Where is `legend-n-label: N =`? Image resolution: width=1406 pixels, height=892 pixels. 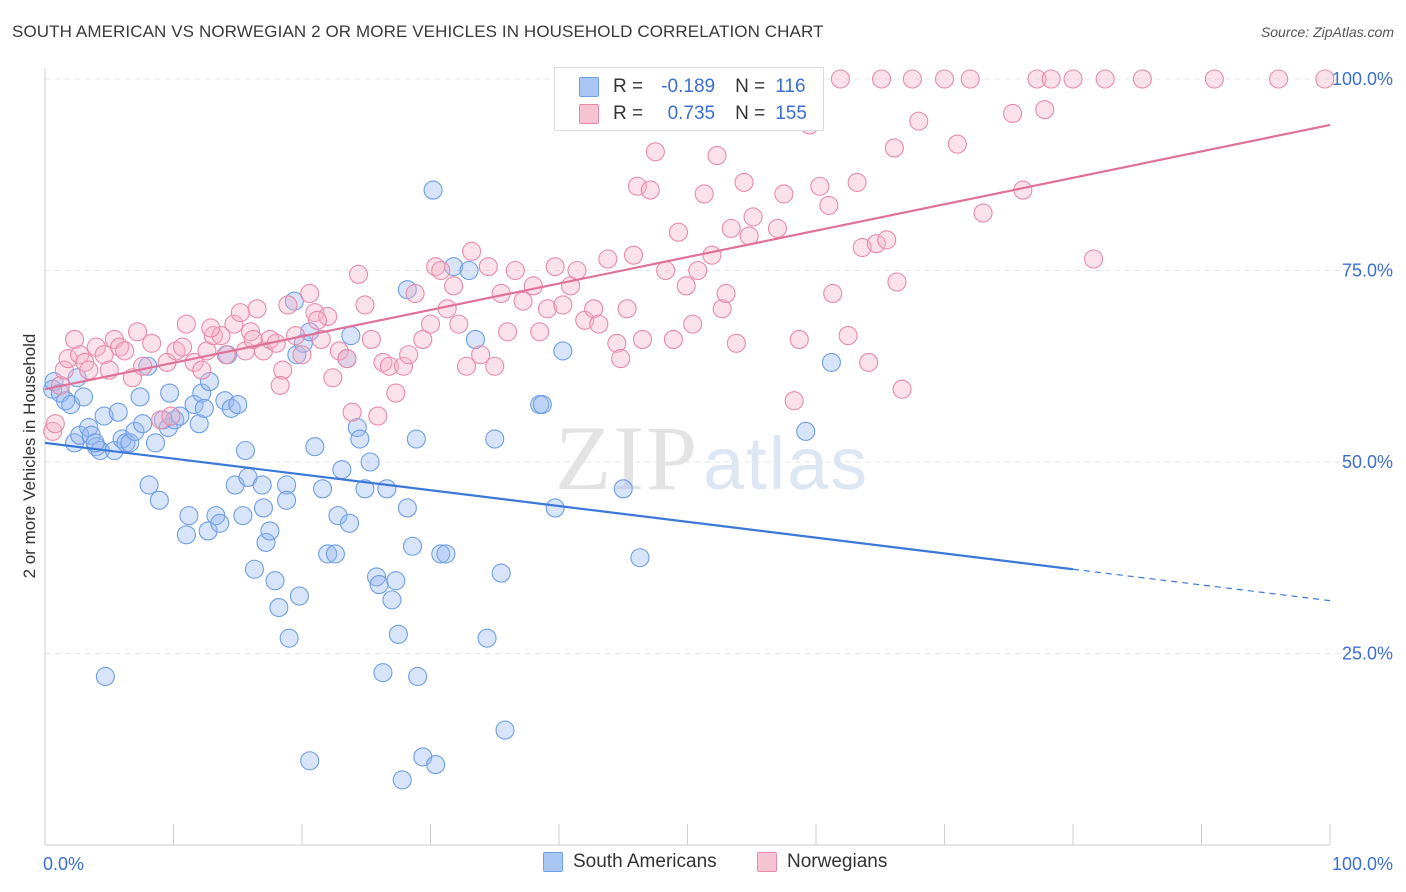 legend-n-label: N = is located at coordinates (750, 86).